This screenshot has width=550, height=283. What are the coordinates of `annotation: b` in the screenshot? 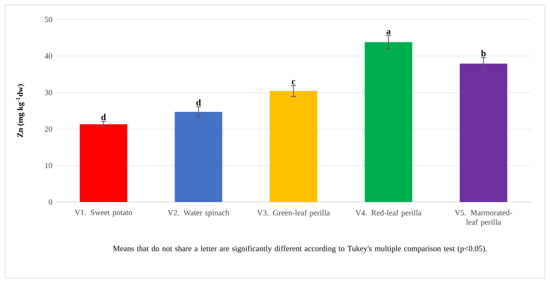 It's located at (483, 53).